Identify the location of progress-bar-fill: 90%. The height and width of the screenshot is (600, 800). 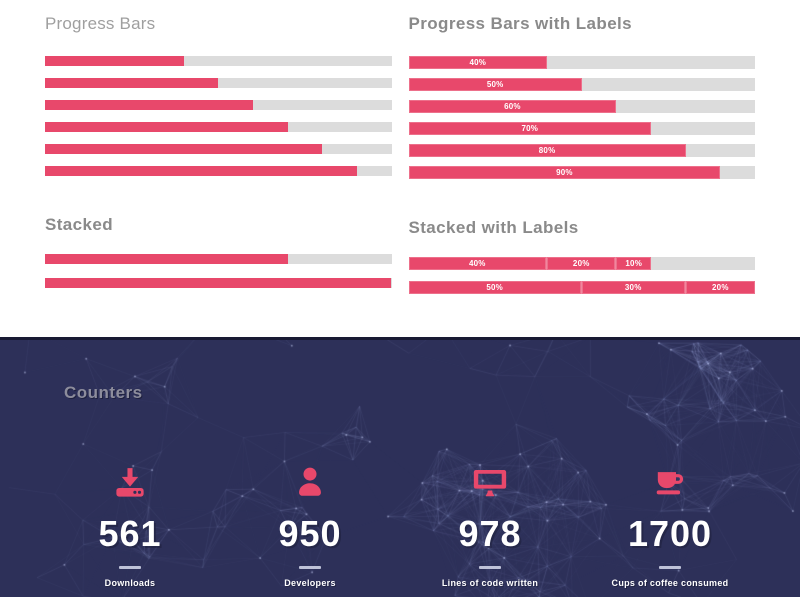
(564, 172).